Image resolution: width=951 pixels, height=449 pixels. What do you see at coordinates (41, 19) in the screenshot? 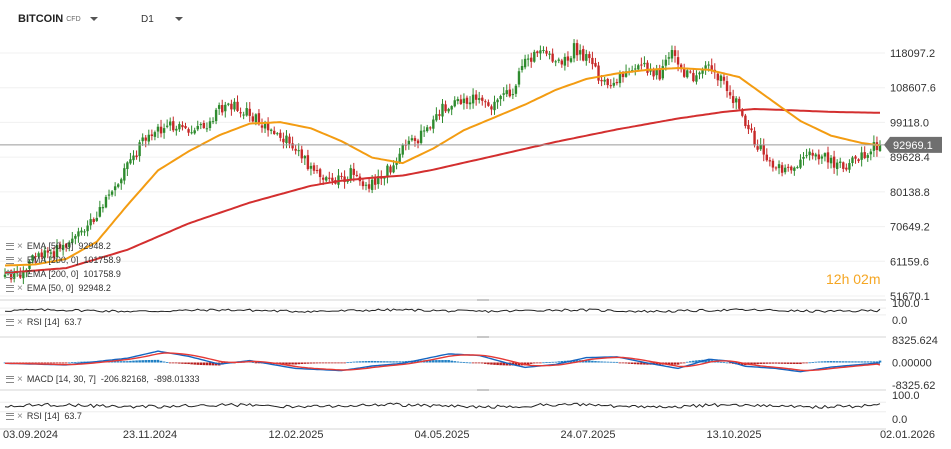
I see `symbol-name: BITCOIN` at bounding box center [41, 19].